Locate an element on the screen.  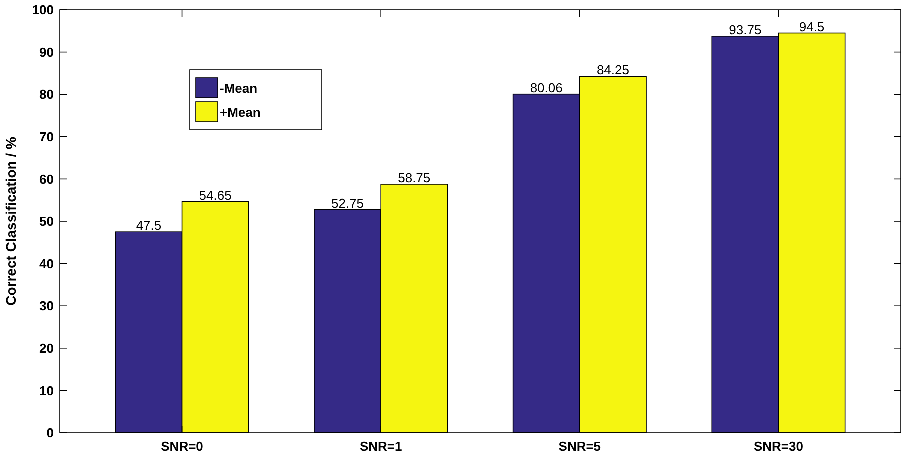
data-label: 80.06 is located at coordinates (546, 88).